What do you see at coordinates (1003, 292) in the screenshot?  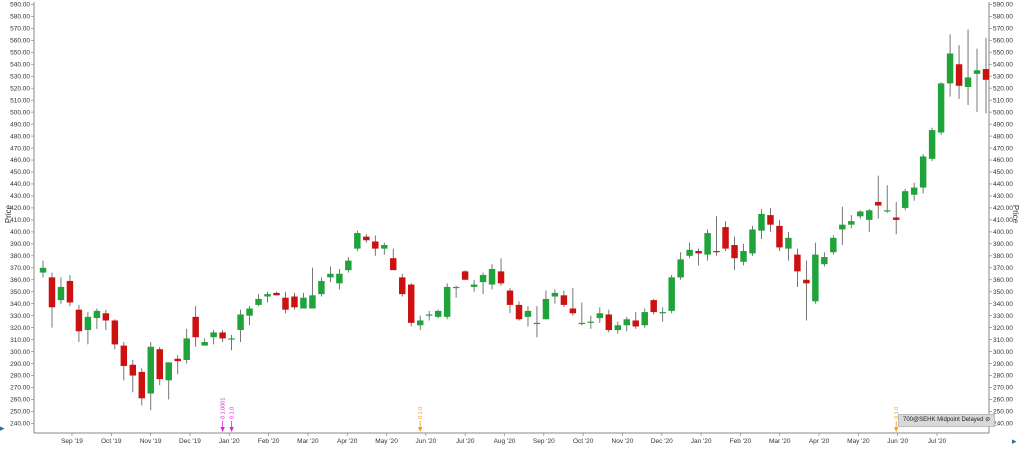 I see `y-tick-label-right: 350.00` at bounding box center [1003, 292].